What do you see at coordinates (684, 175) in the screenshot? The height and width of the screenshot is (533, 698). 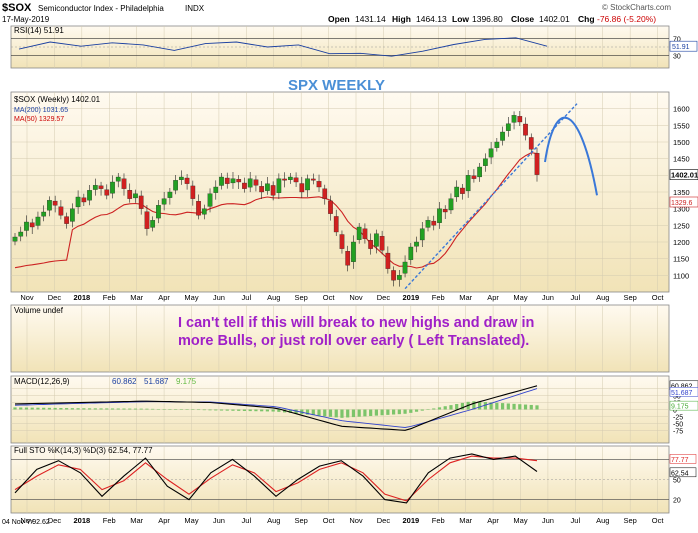 I see `price-value-tag-text: 1402.01` at bounding box center [684, 175].